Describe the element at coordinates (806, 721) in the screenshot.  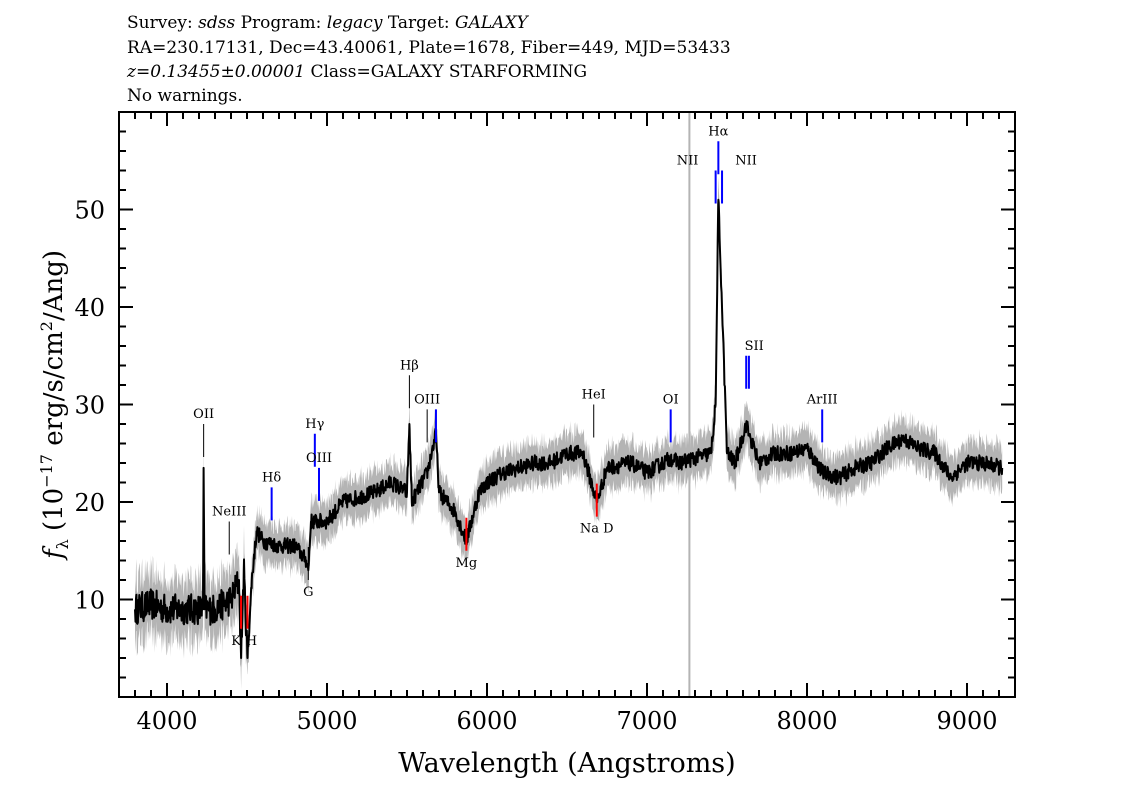
I see `x-tick-label: 8000` at that location.